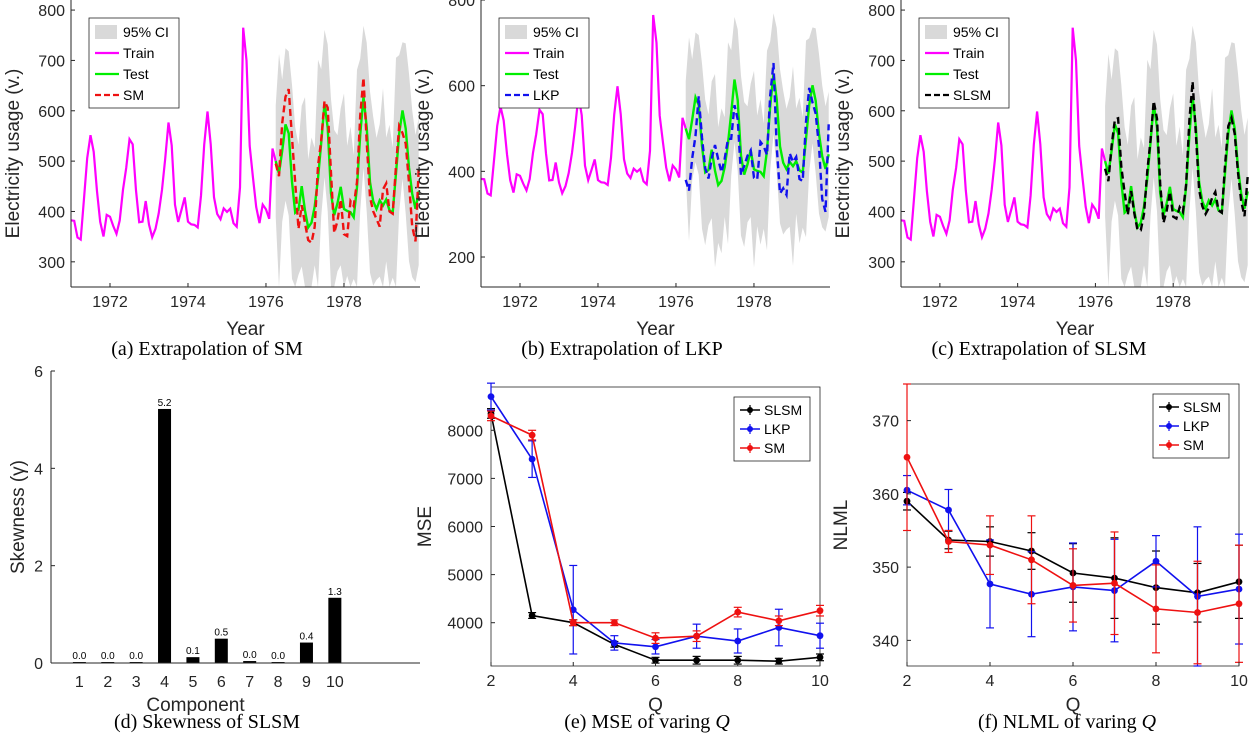  Describe the element at coordinates (136, 682) in the screenshot. I see `x-tick-label: 3` at that location.